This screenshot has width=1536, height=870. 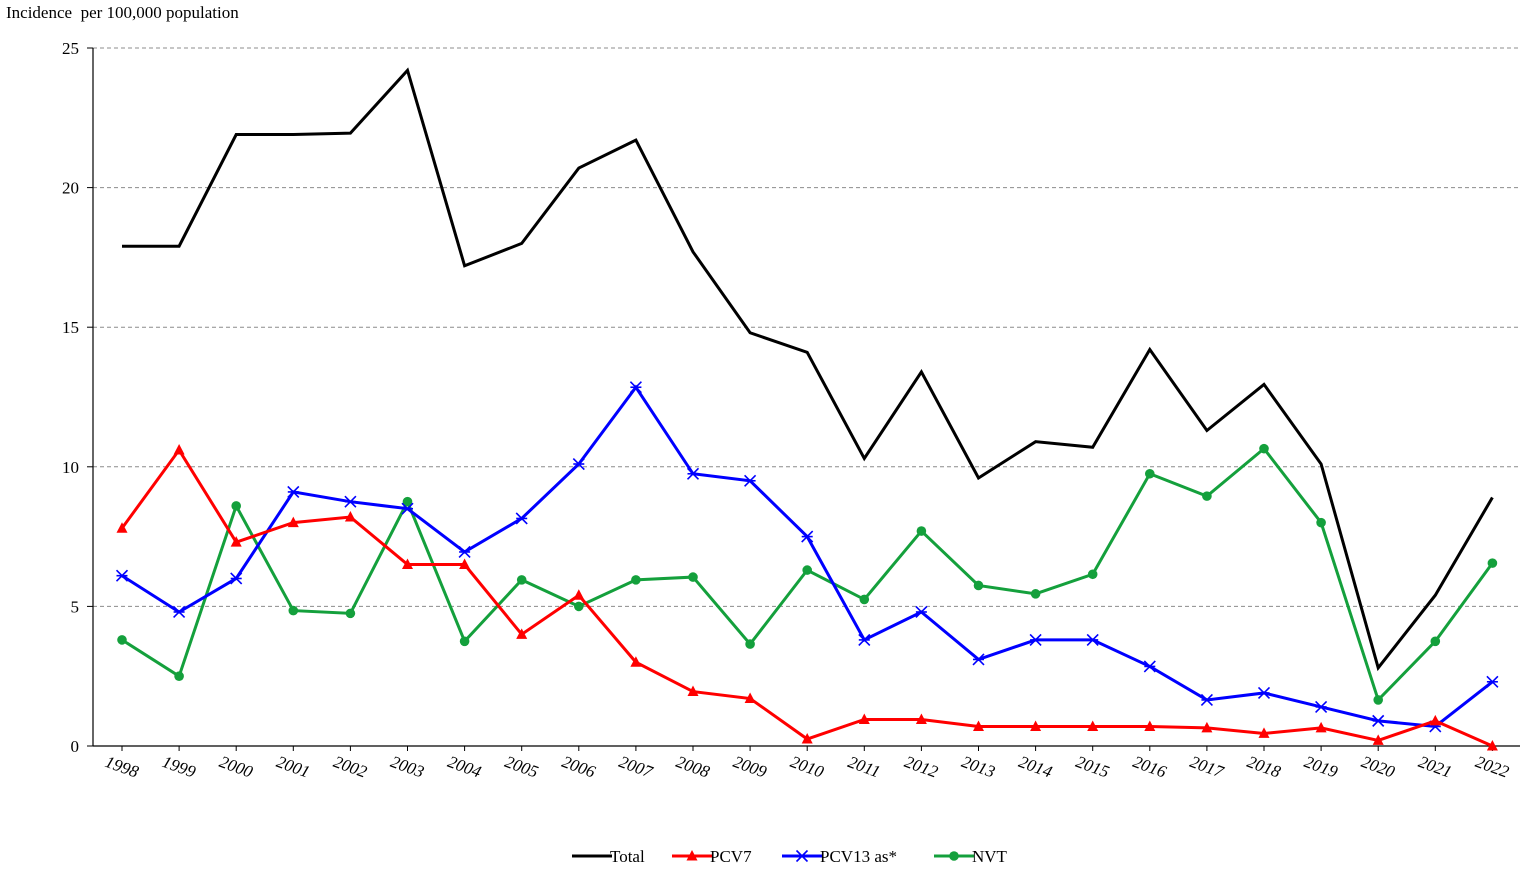 I want to click on x-tick-label: 2007, so click(x=637, y=767).